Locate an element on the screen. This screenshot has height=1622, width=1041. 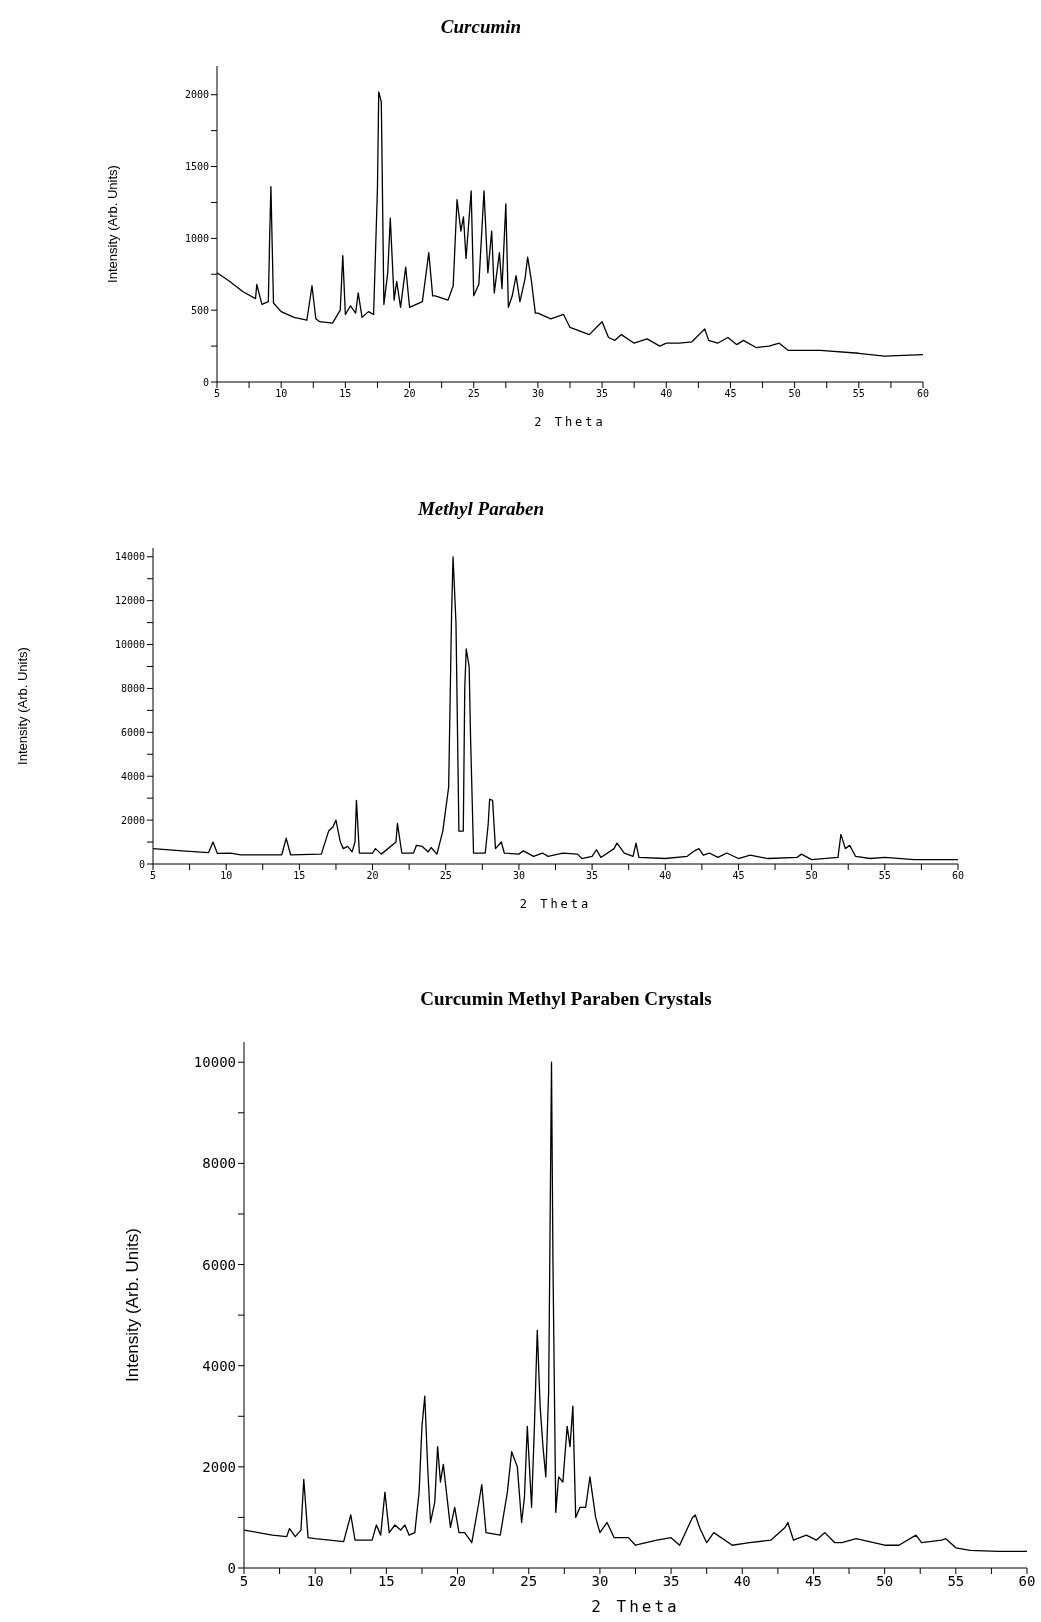
y-tick-label: 500 is located at coordinates (199, 310).